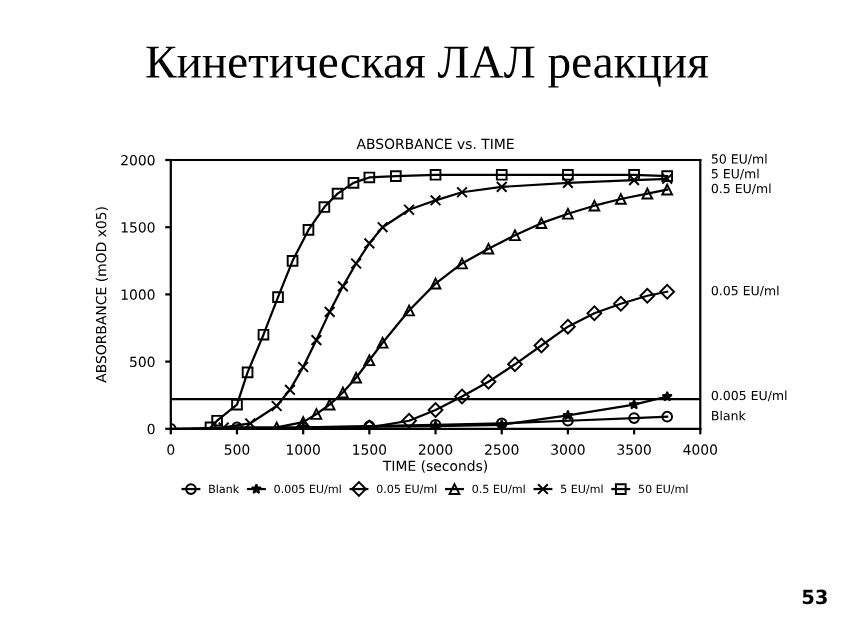 The width and height of the screenshot is (854, 640). I want to click on chart-title: Кинетическая ЛАЛ реакция, so click(427, 67).